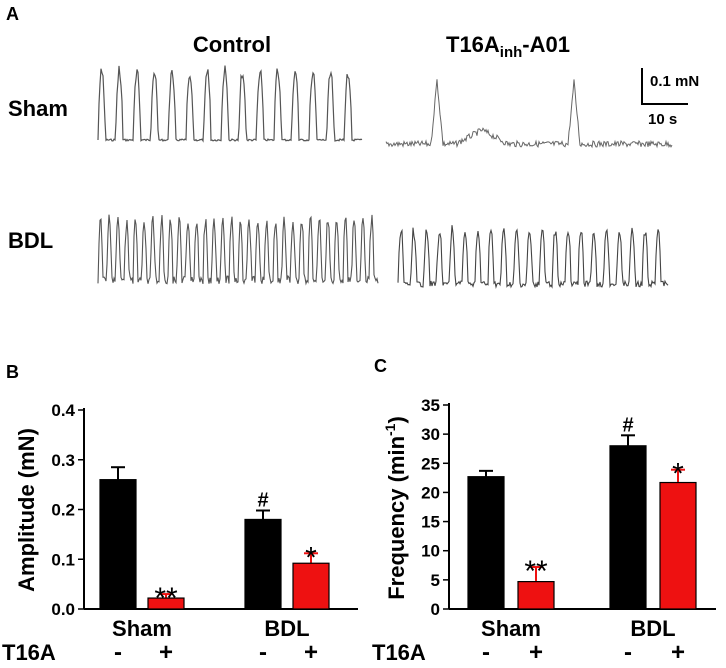 The image size is (726, 668). What do you see at coordinates (396, 518) in the screenshot?
I see `y-axis-label-main: Frequency (min` at bounding box center [396, 518].